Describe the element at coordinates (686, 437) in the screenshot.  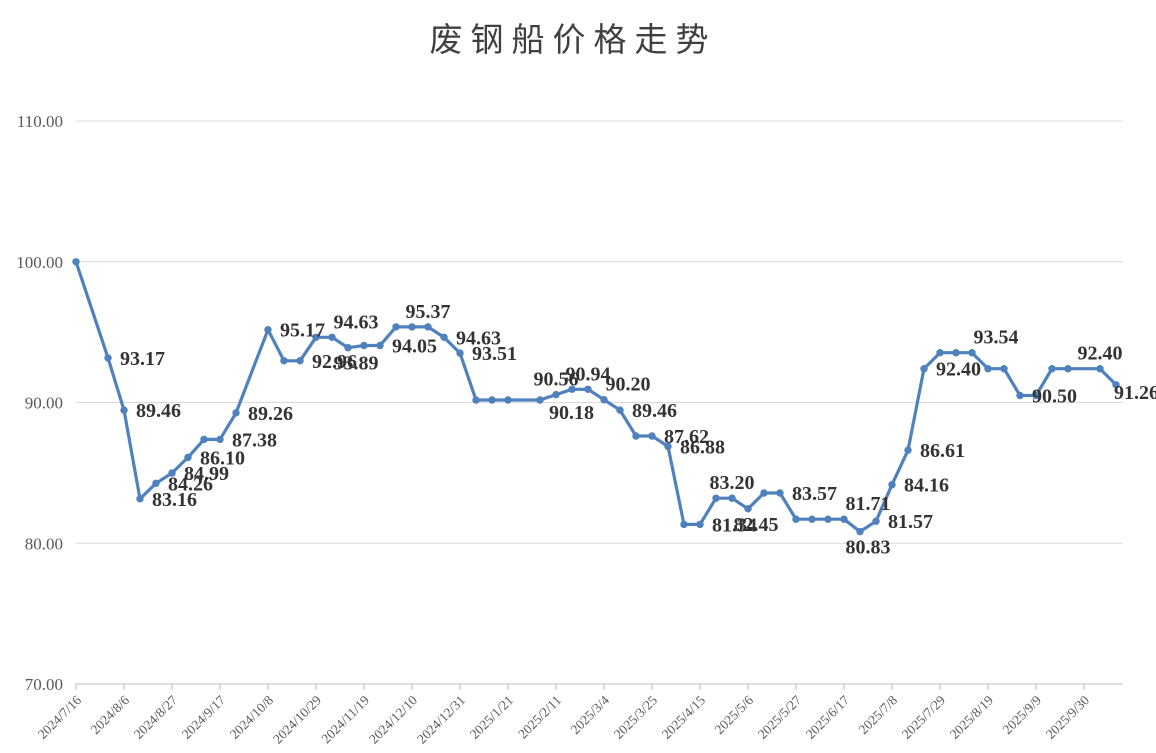
I see `data-label: 87.62` at that location.